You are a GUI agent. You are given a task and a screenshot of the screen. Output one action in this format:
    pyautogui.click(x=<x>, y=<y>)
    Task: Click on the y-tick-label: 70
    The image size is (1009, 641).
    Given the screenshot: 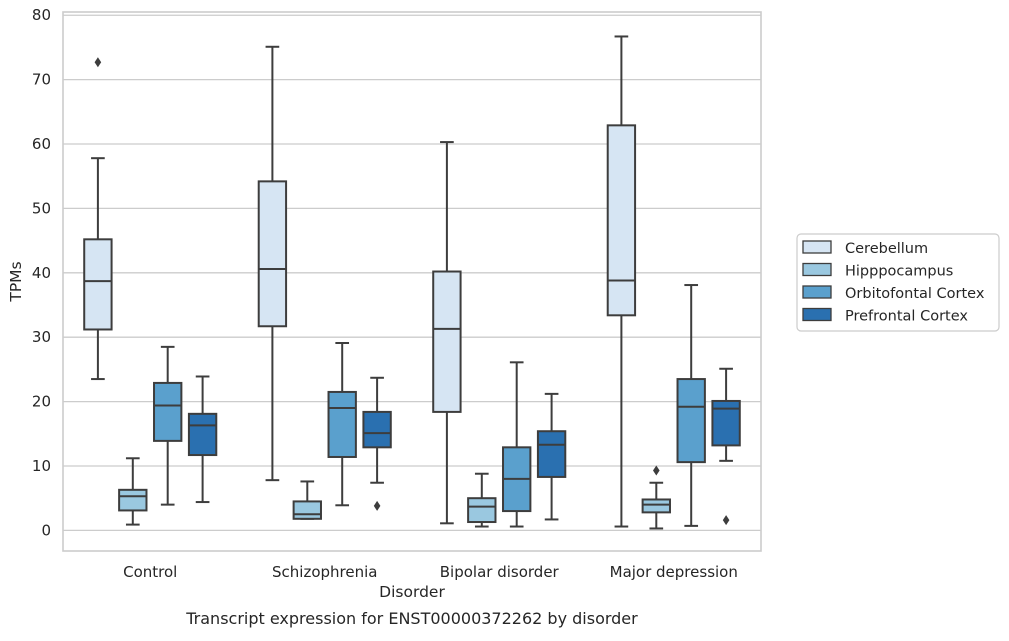 What is the action you would take?
    pyautogui.click(x=41, y=80)
    